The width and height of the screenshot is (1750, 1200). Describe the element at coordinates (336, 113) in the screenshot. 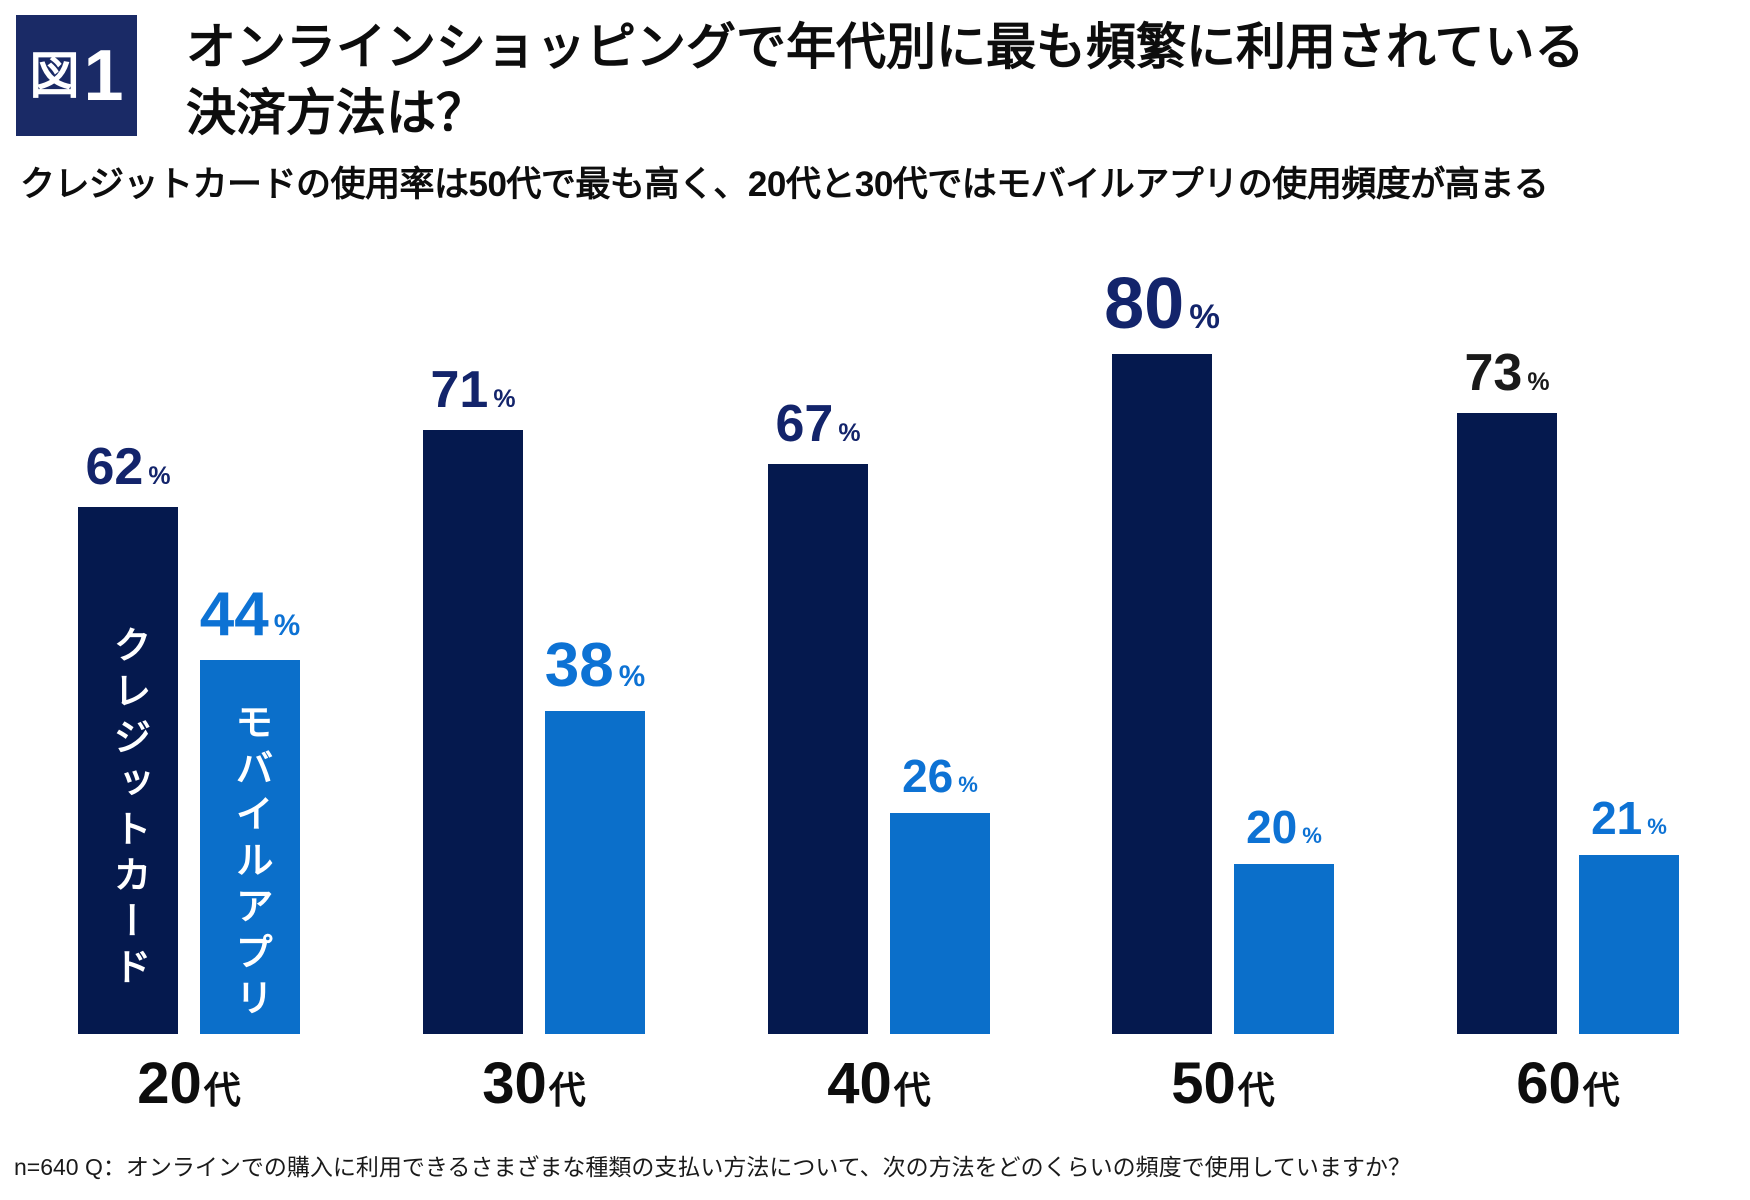

I see `chart-title-line2: 決済方法は？` at that location.